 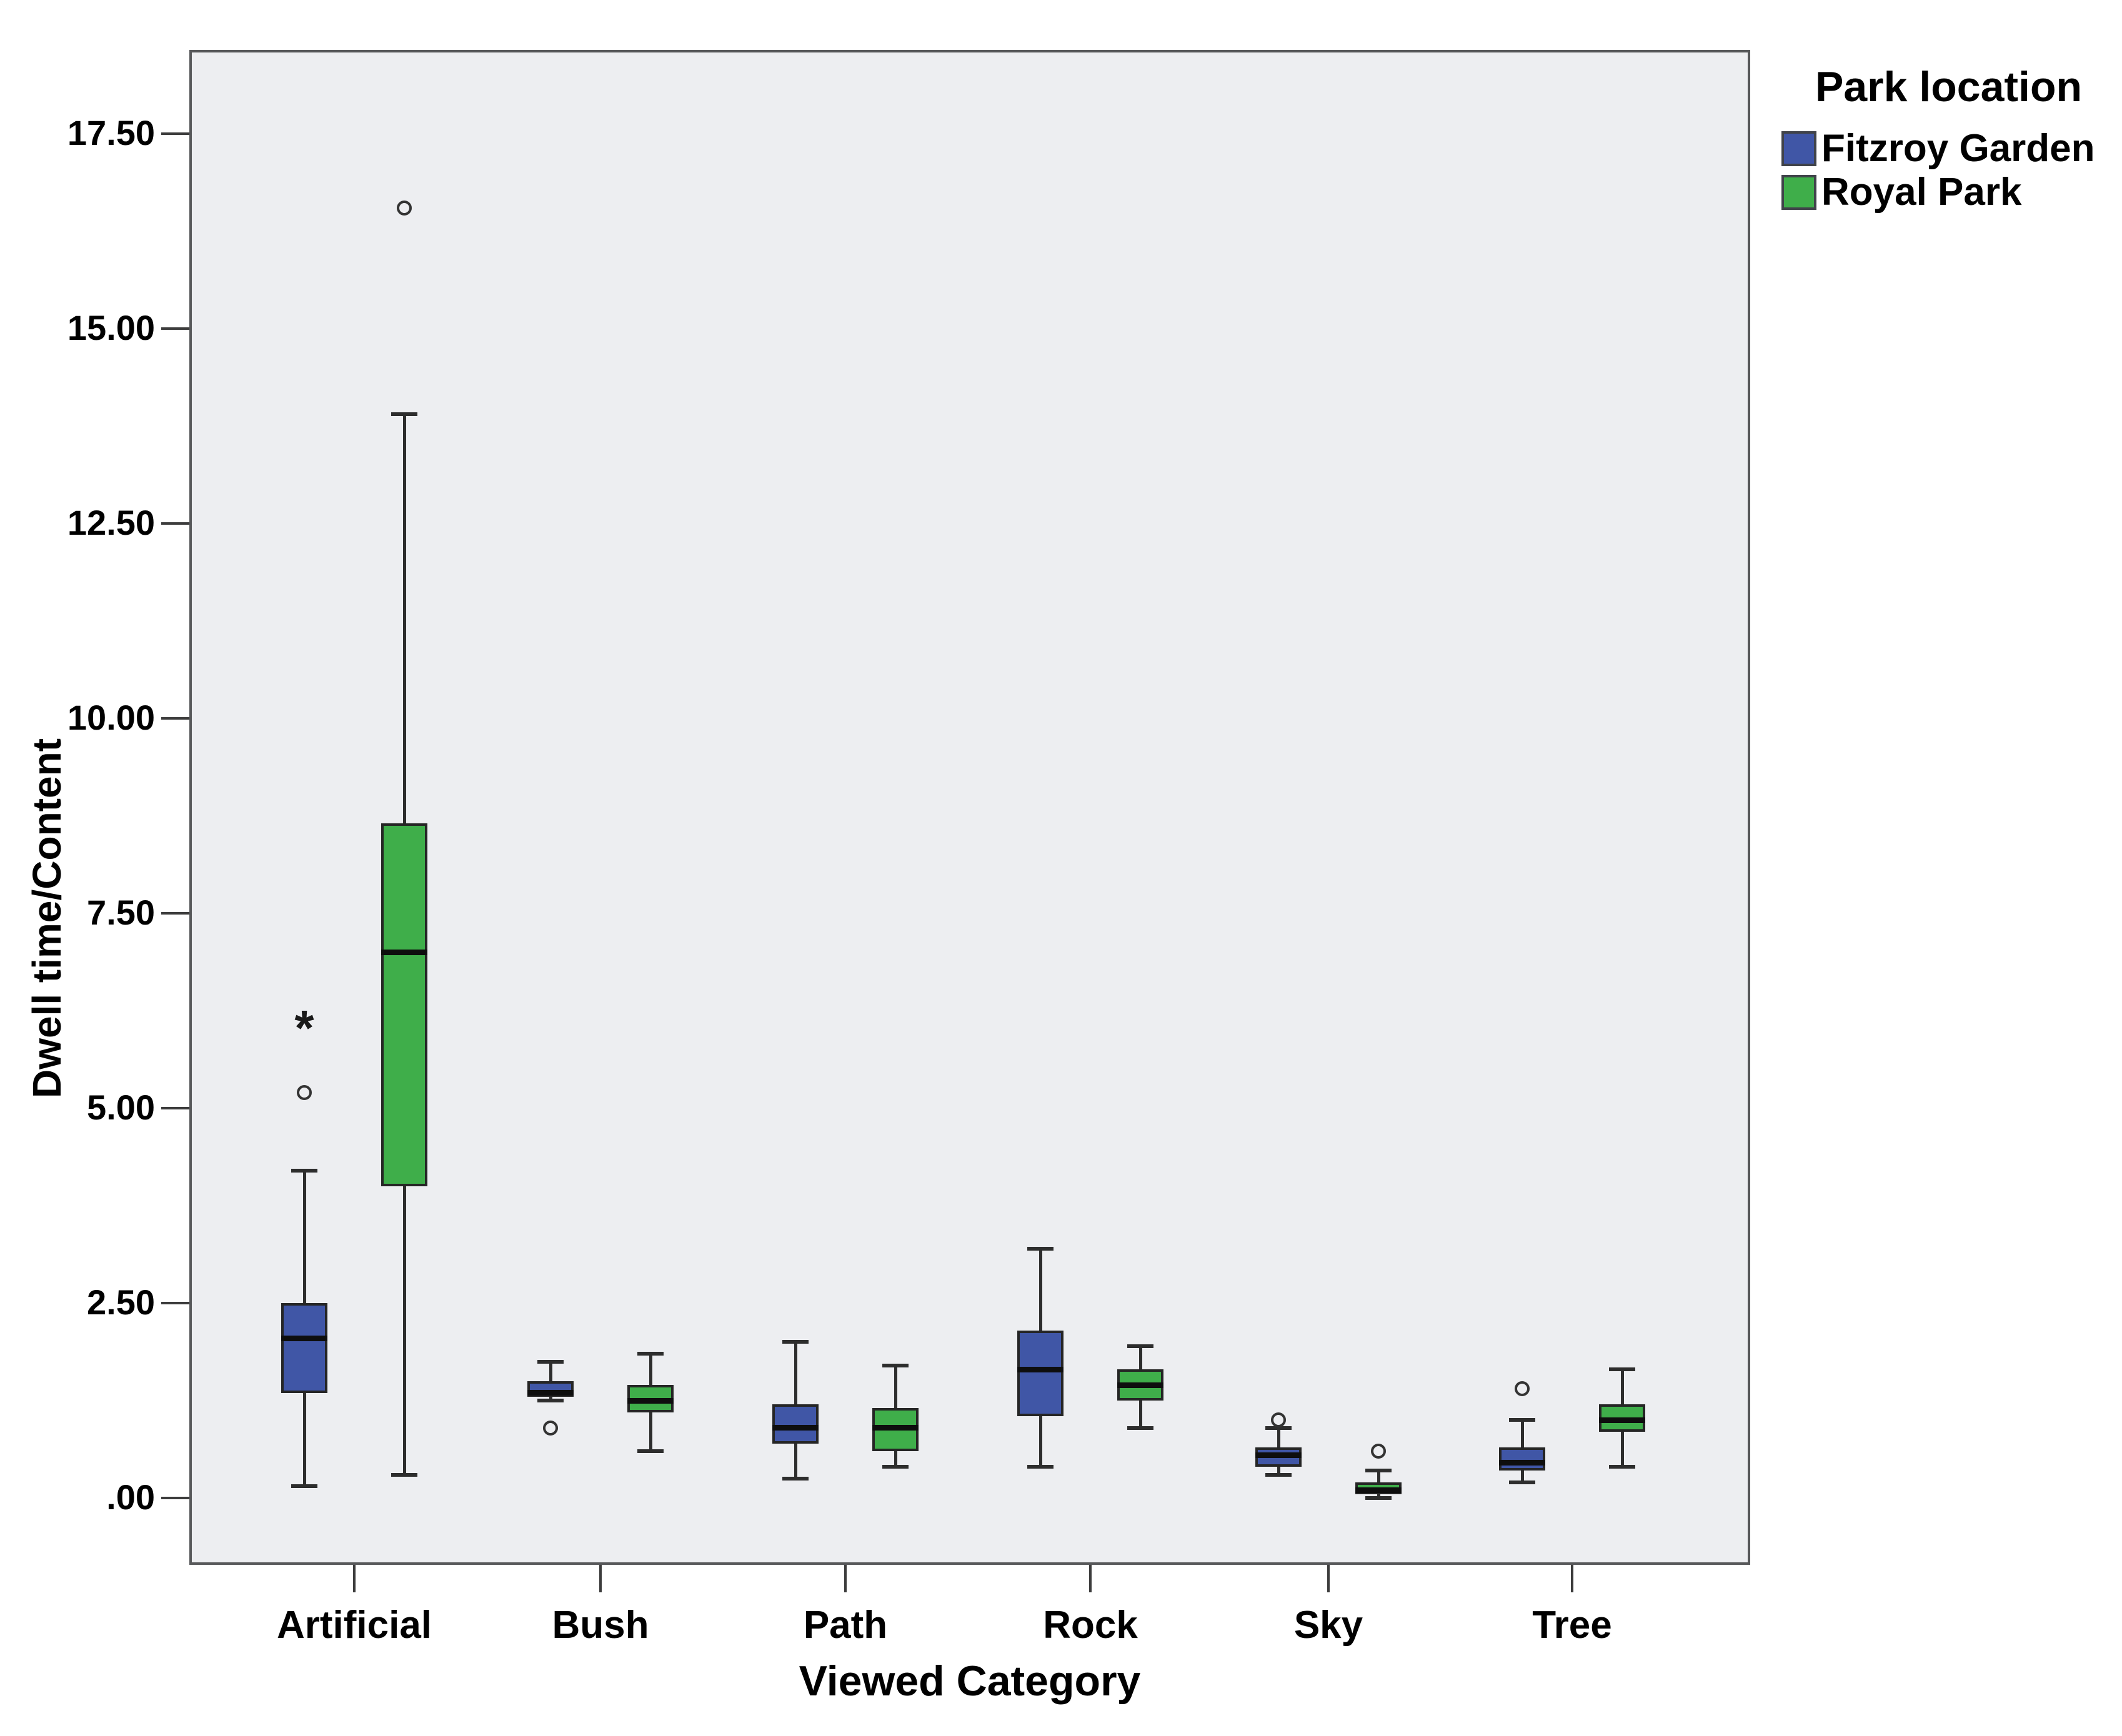 I want to click on whisker-cap-low-royal-park-sky, so click(x=1378, y=1498).